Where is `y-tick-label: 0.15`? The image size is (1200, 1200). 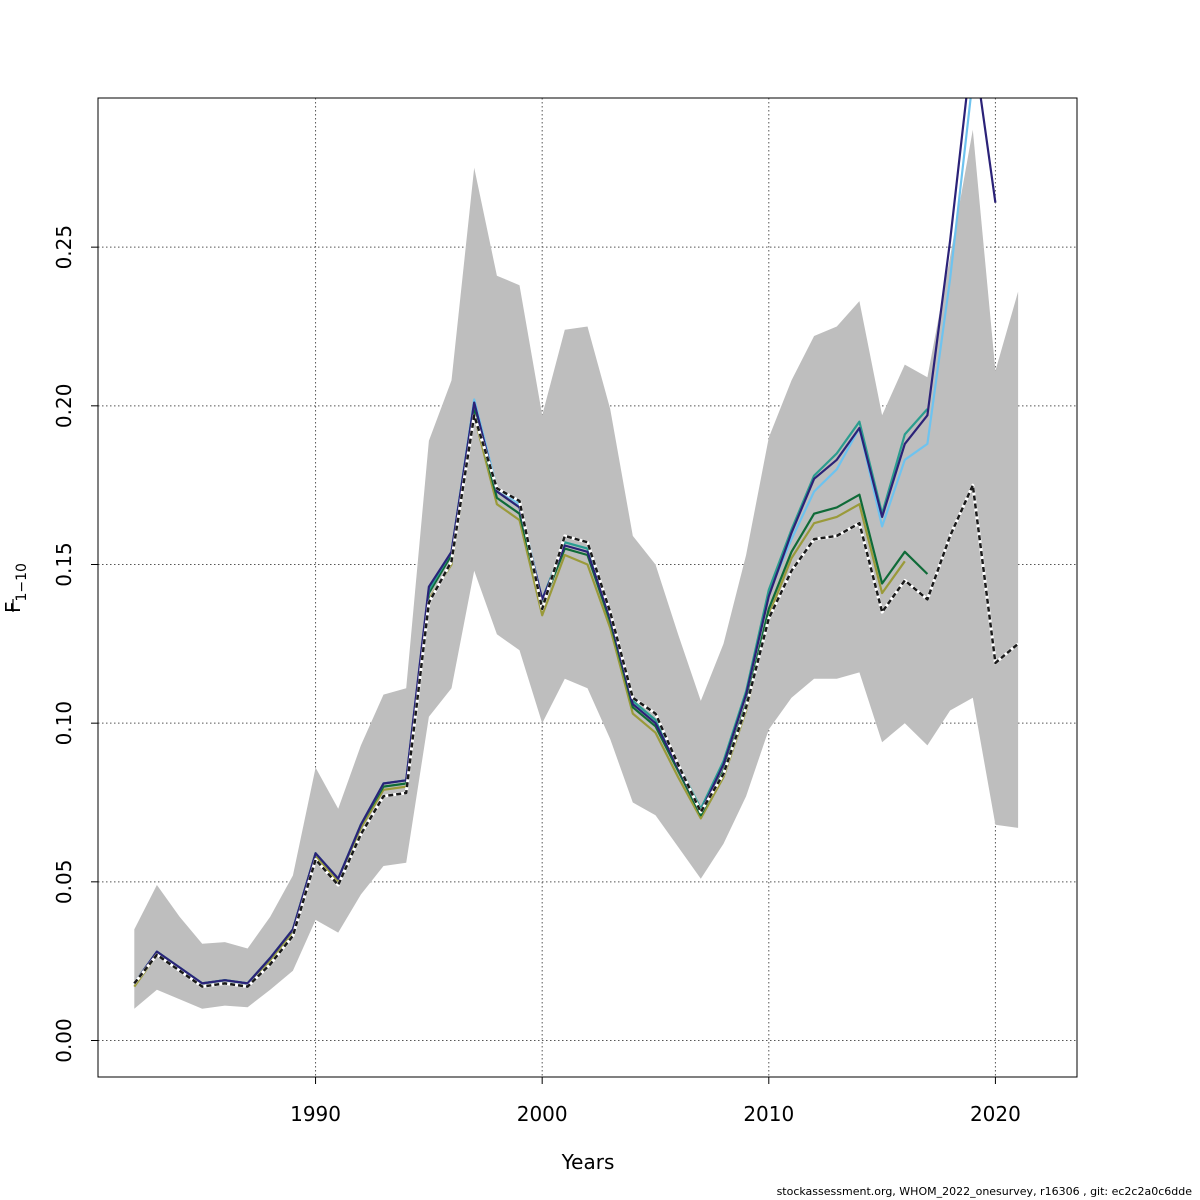
y-tick-label: 0.15 is located at coordinates (64, 564).